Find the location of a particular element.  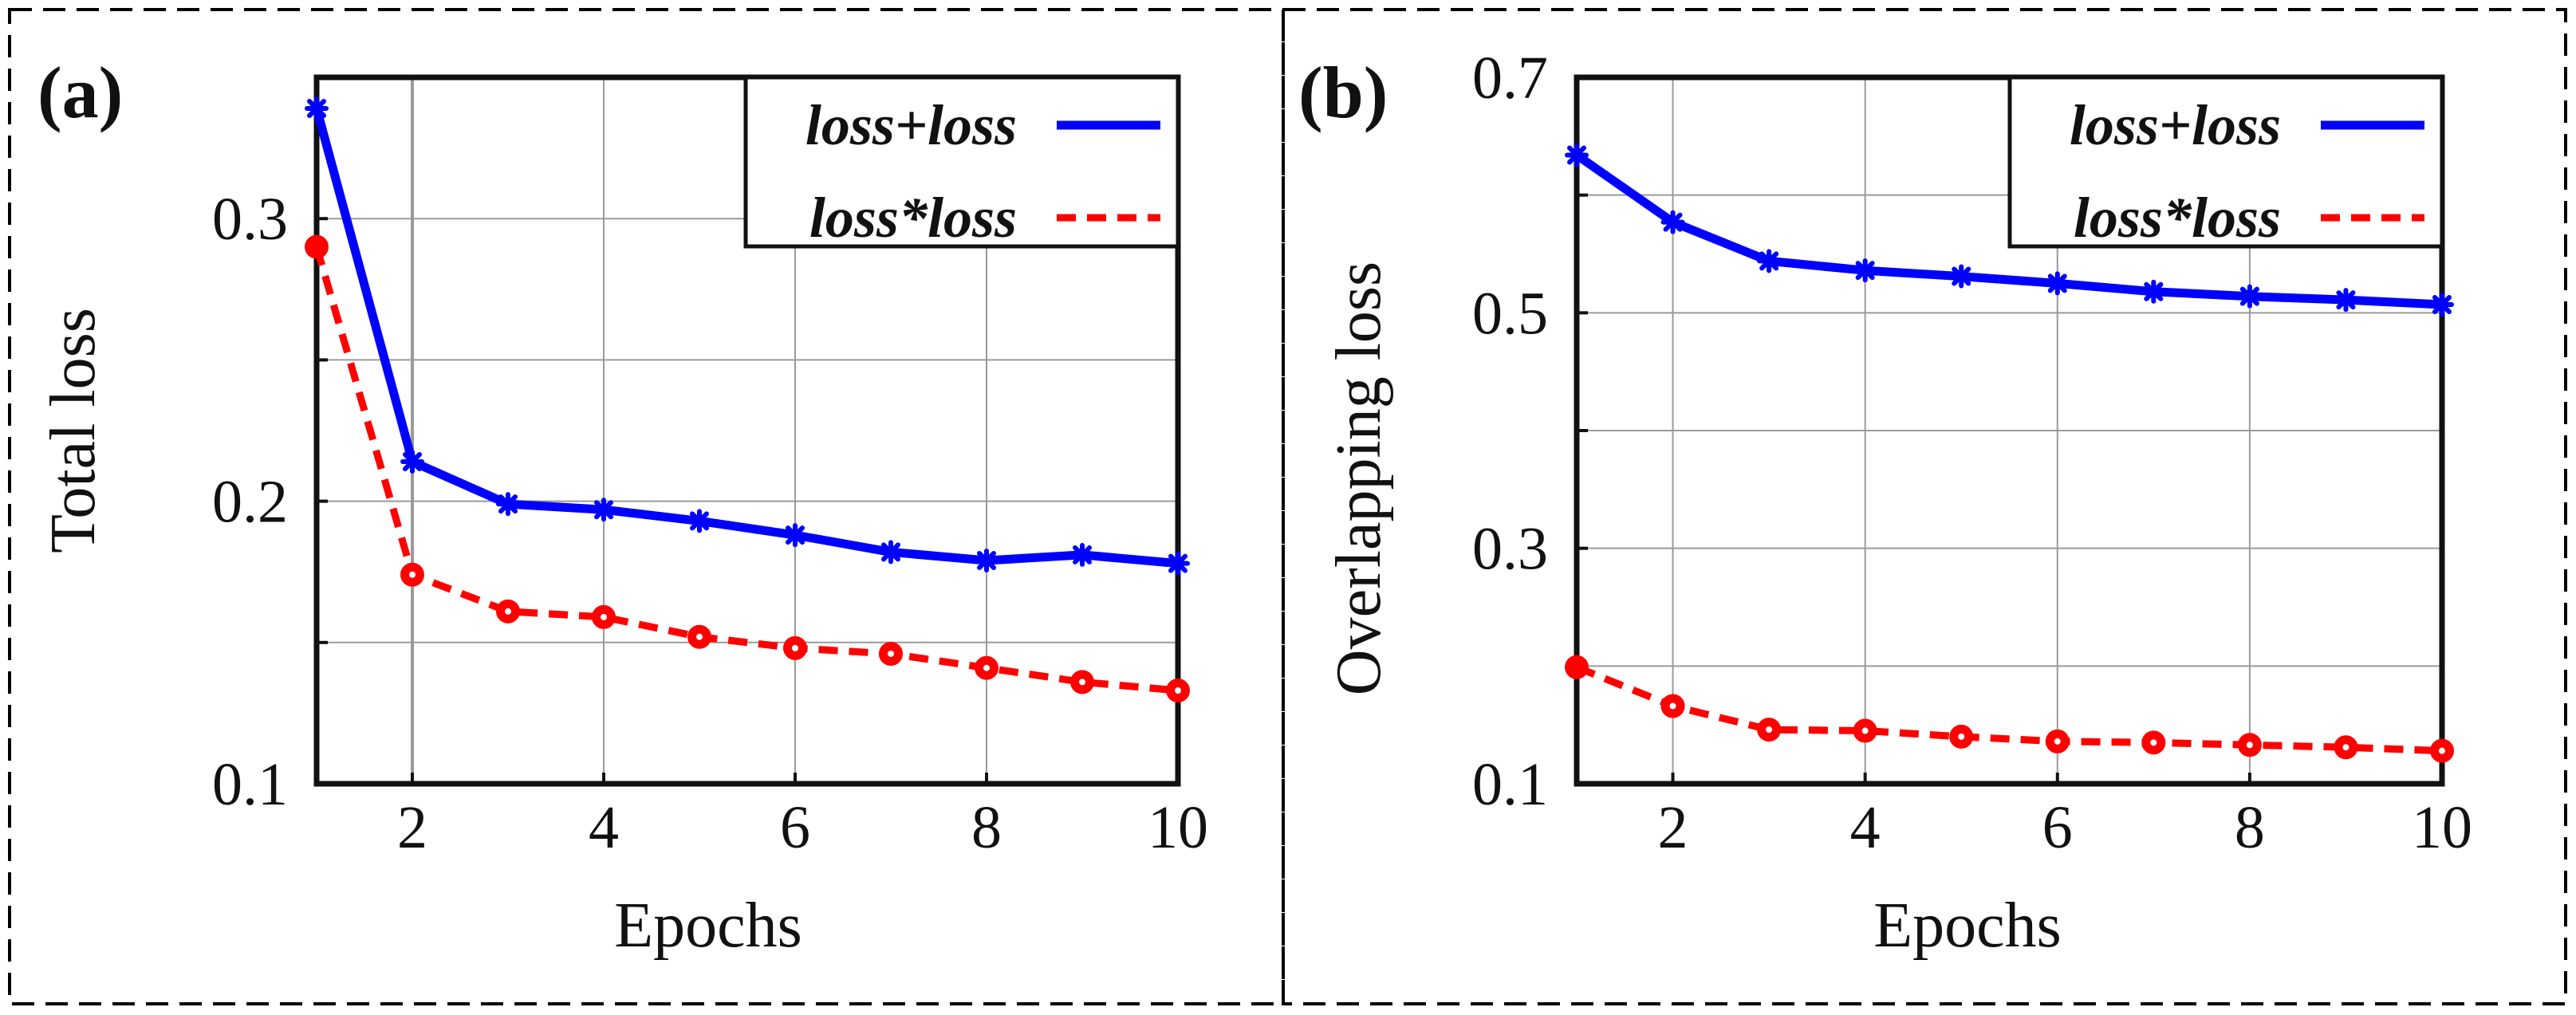

y-tick-label: 0.5 is located at coordinates (1510, 313).